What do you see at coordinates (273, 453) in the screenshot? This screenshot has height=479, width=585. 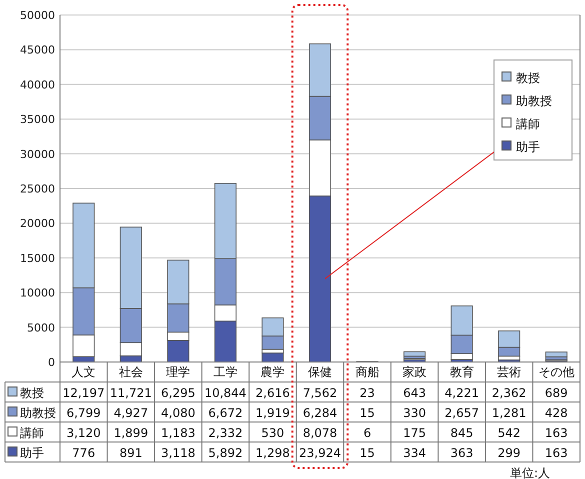 I see `data-label: 1,298` at bounding box center [273, 453].